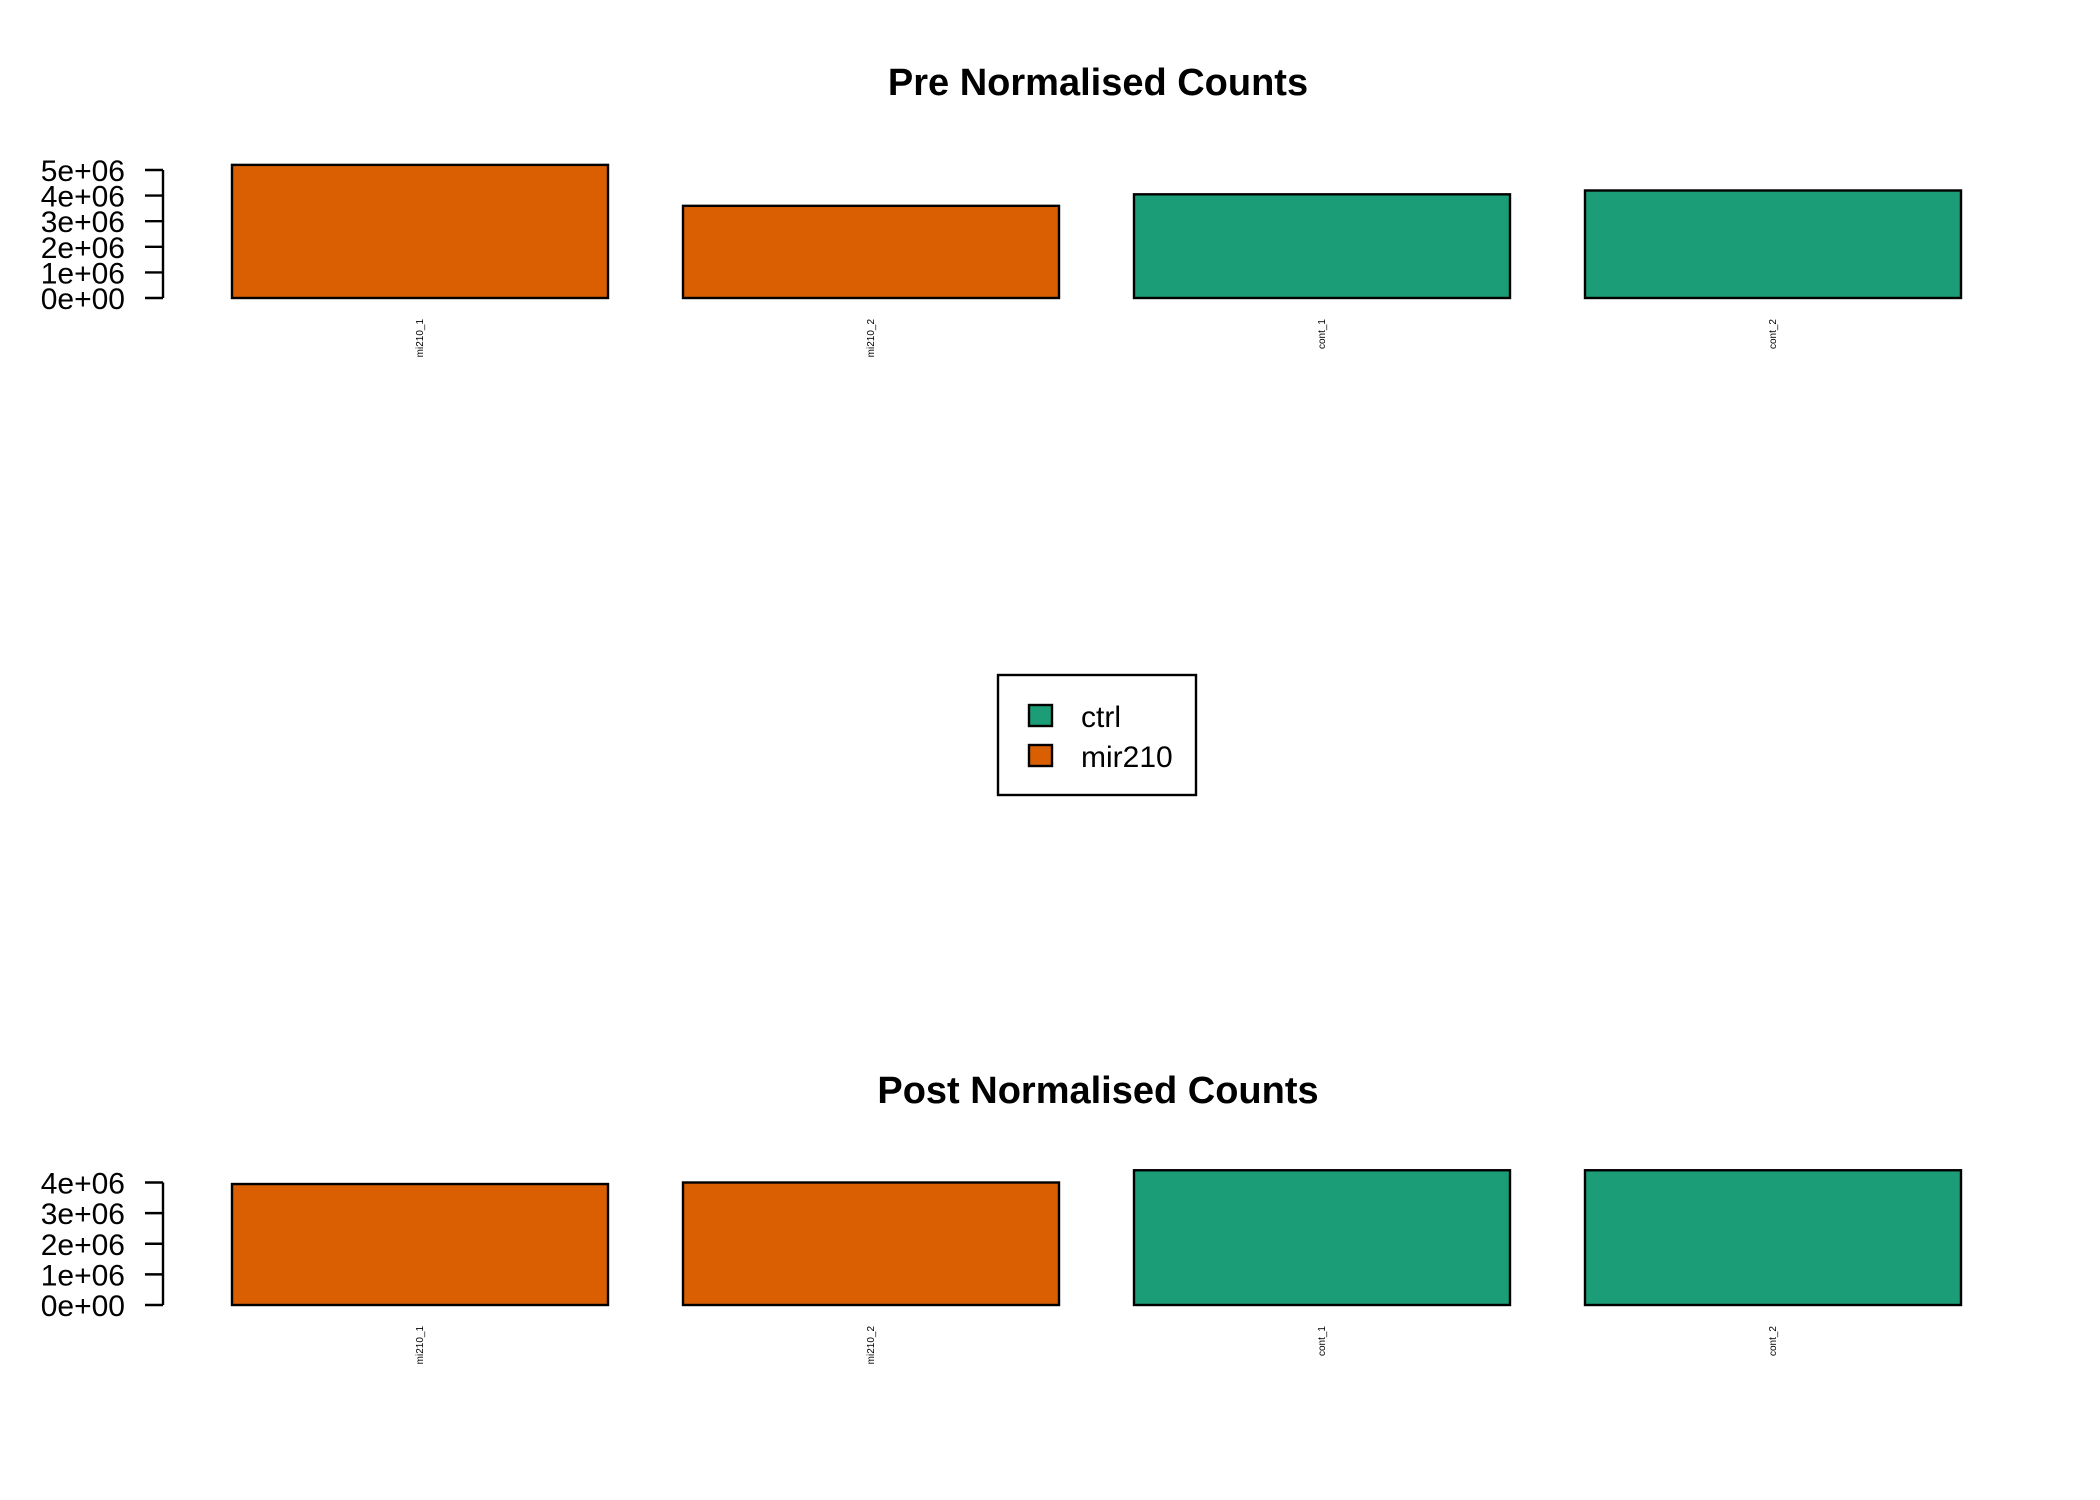  I want to click on y-tick-label: 5e+06, so click(83, 171).